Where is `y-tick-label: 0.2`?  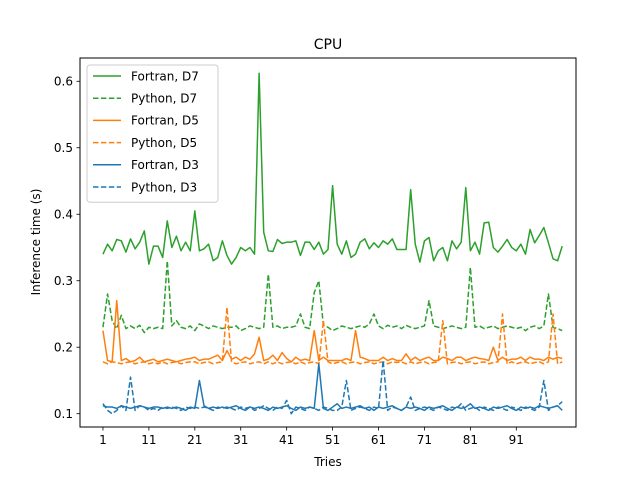 y-tick-label: 0.2 is located at coordinates (63, 348).